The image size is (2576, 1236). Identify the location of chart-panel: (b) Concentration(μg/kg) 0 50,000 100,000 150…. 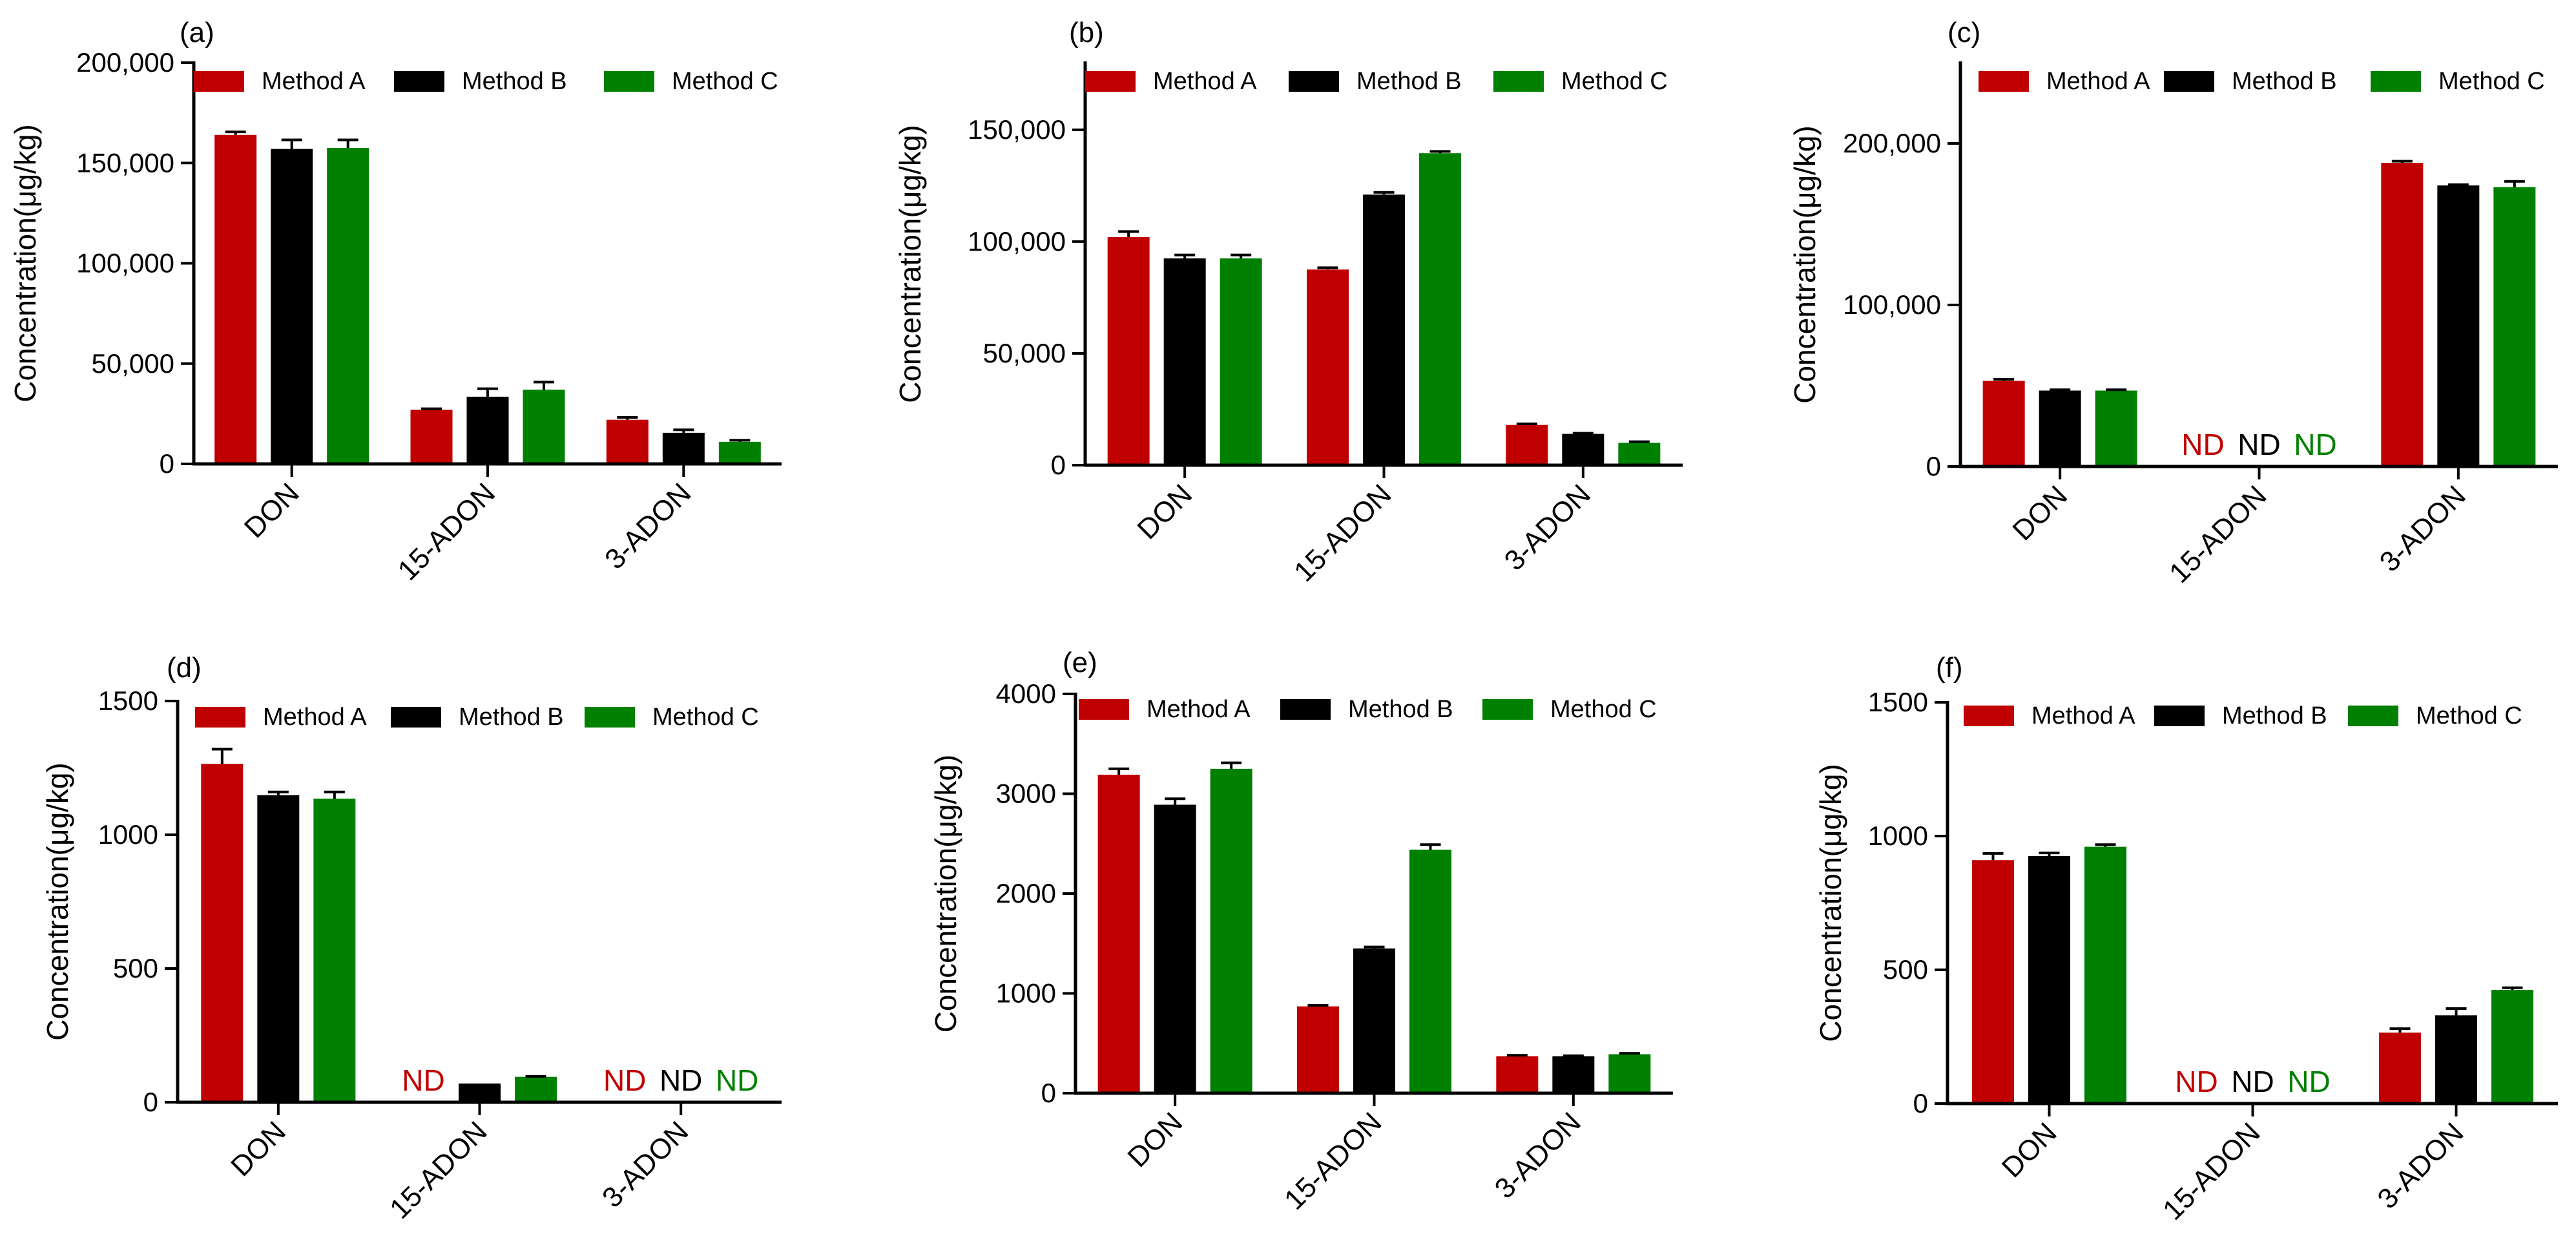
(1288, 302).